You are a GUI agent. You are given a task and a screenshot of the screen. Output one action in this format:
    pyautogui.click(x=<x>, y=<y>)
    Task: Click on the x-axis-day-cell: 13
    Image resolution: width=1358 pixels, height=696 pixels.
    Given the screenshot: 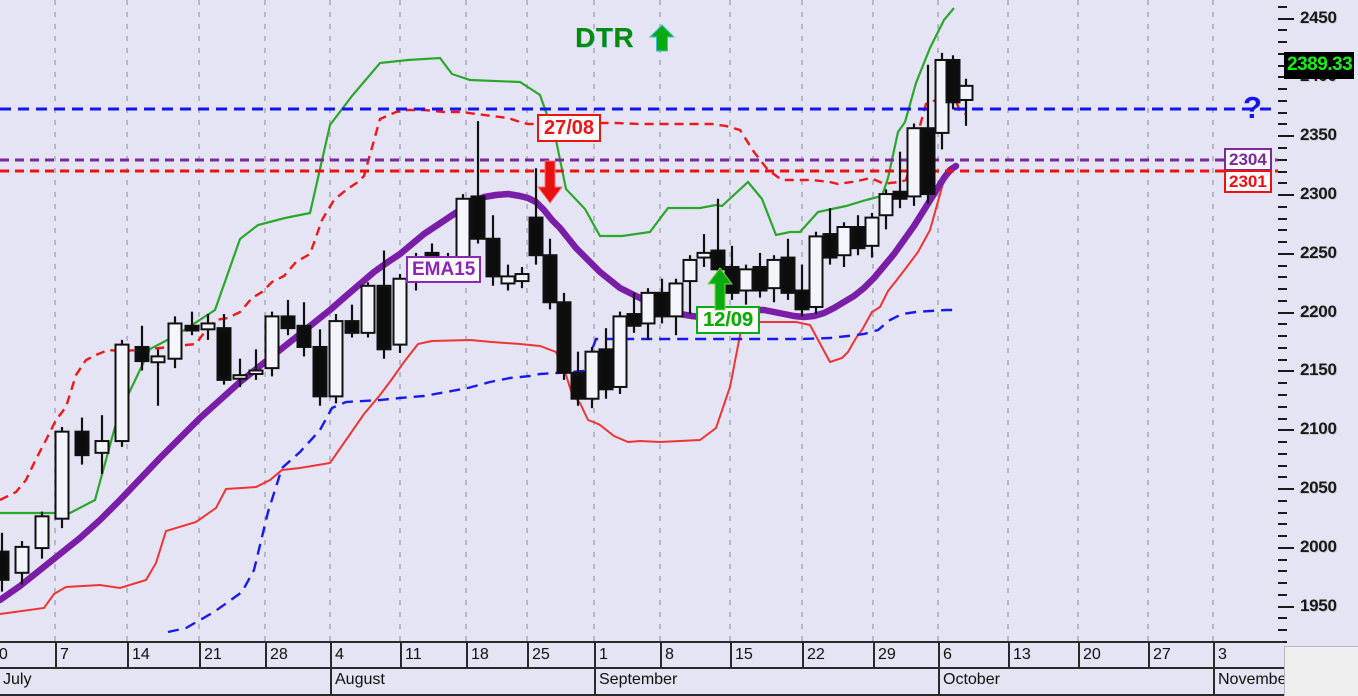 What is the action you would take?
    pyautogui.click(x=1043, y=656)
    